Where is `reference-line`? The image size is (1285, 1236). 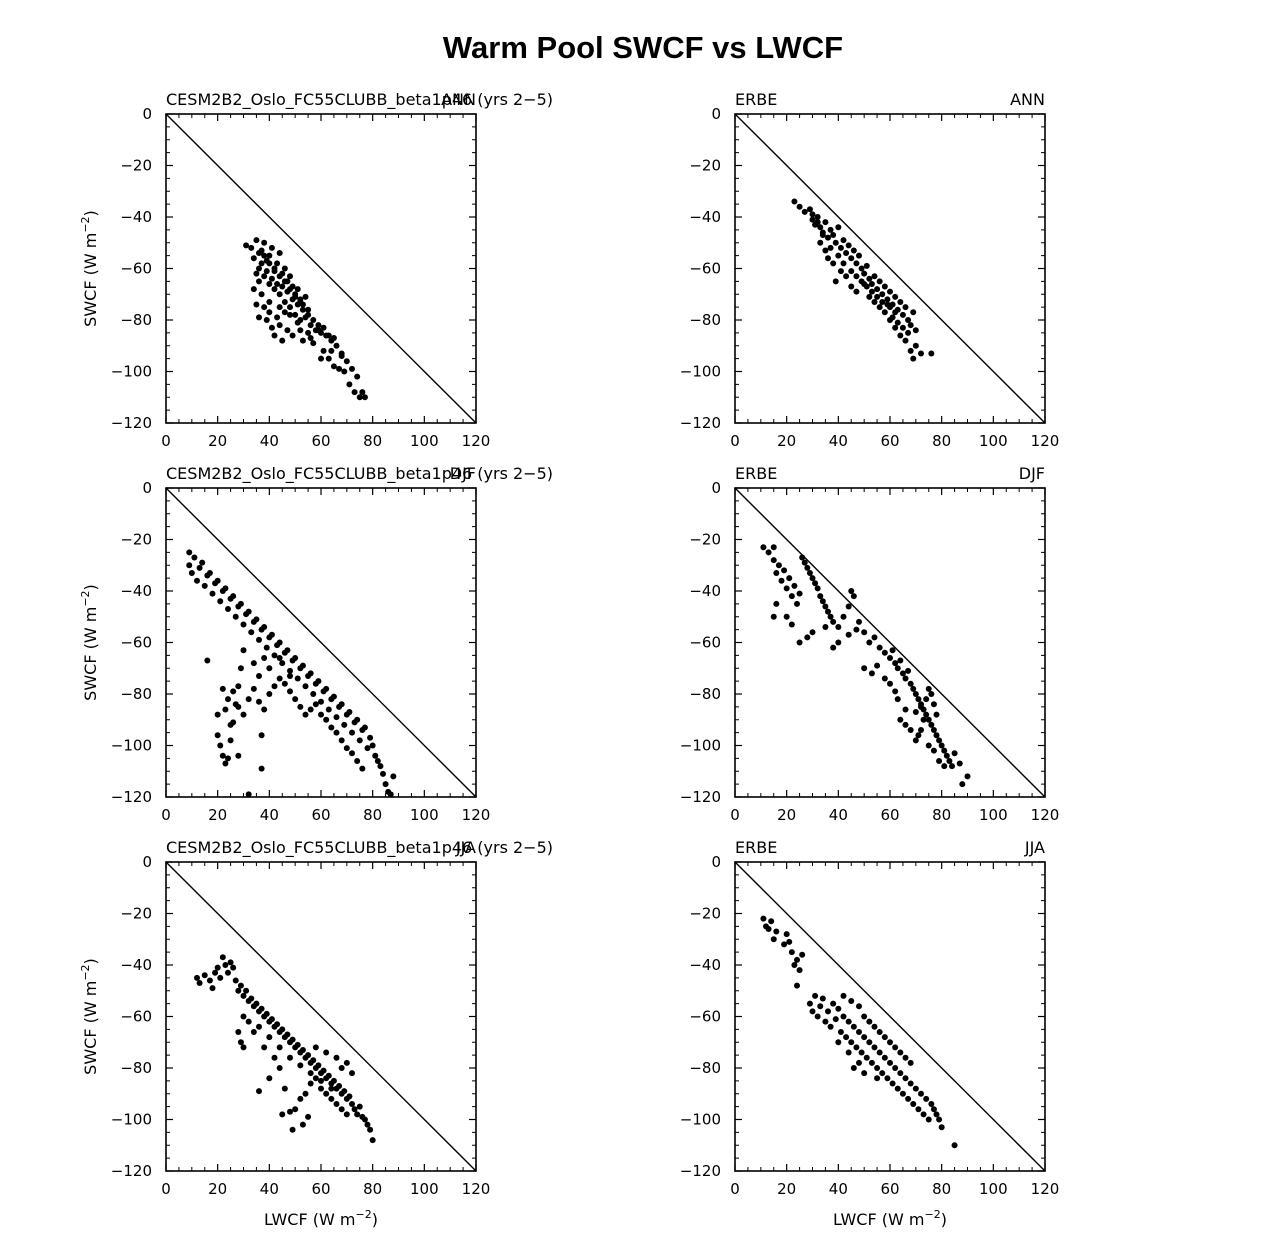 reference-line is located at coordinates (890, 1016).